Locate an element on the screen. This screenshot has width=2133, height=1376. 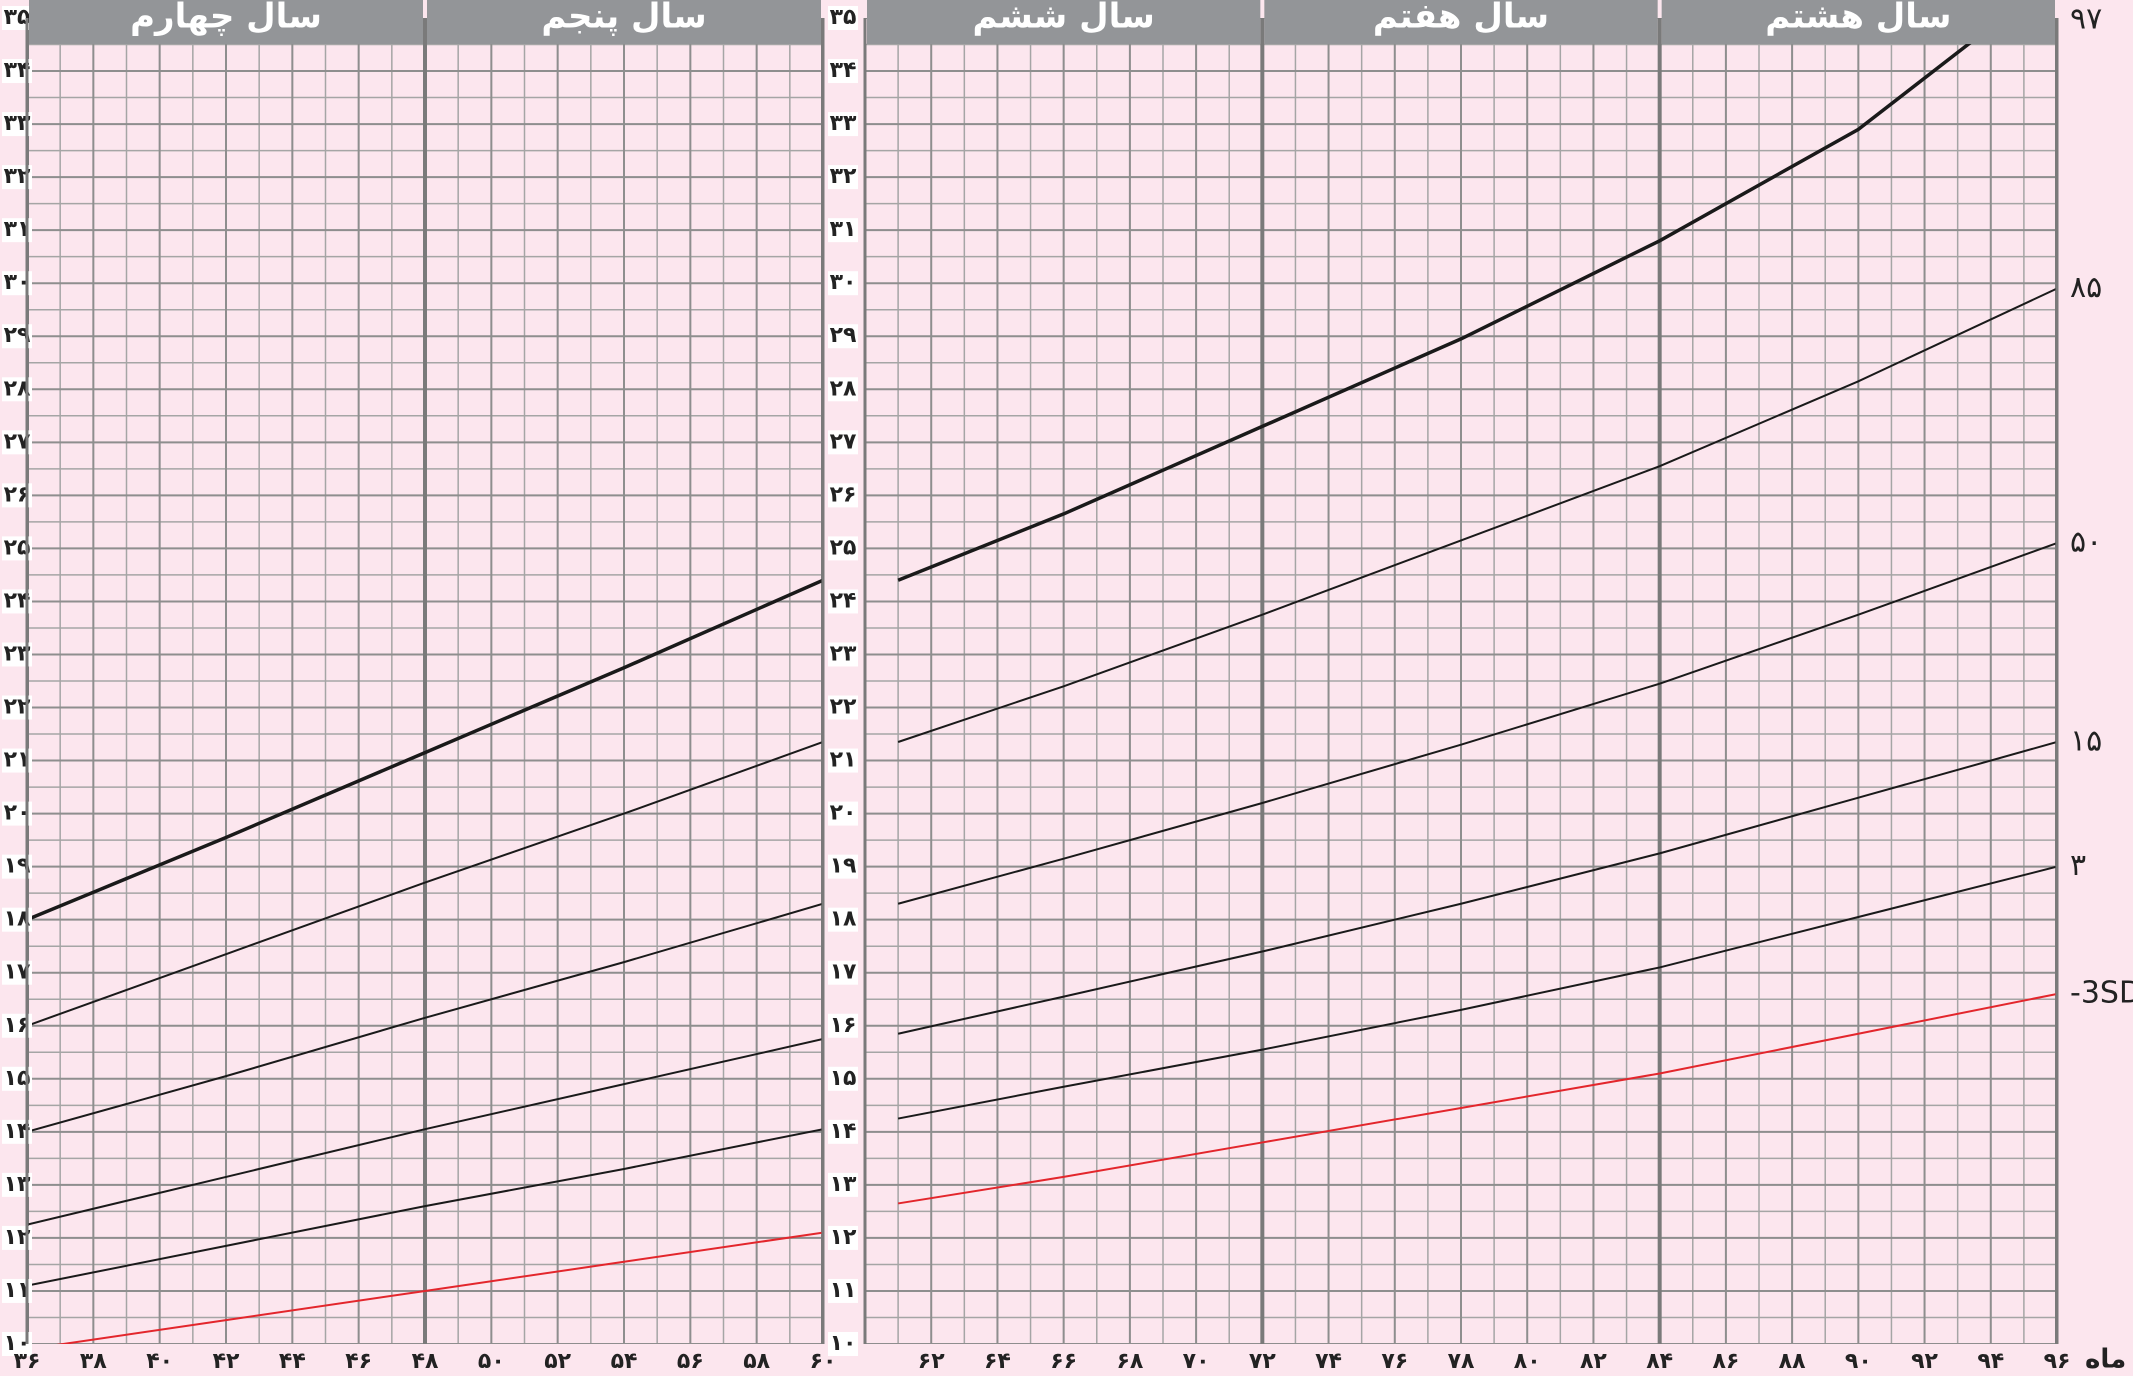
y-tick-label: ۲۶ is located at coordinates (843, 494).